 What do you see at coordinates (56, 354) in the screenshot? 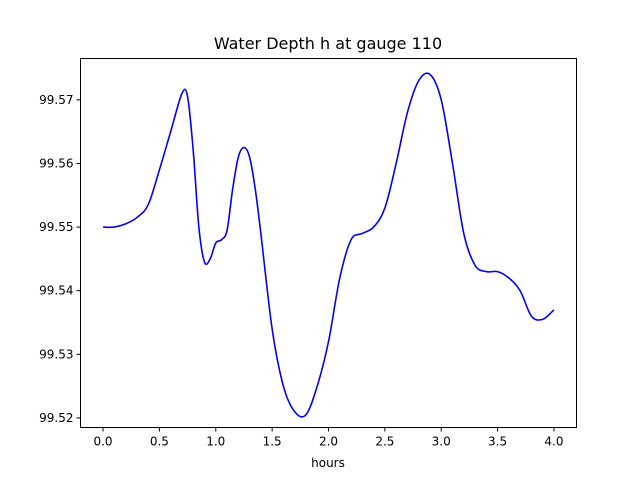
I see `y-tick-label: 99.53` at bounding box center [56, 354].